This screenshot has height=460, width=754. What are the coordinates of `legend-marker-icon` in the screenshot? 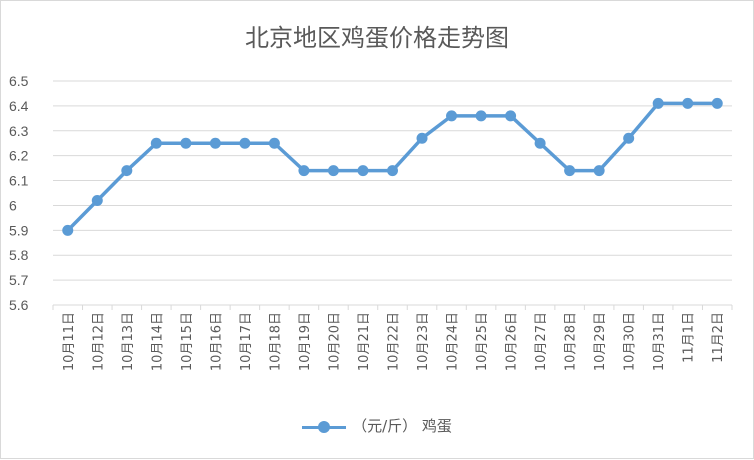 It's located at (324, 427).